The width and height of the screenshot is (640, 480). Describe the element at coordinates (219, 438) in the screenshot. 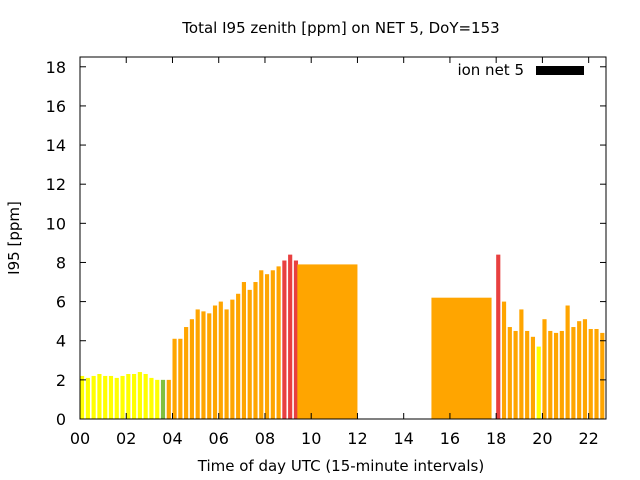

I see `x-tick-label-3: 06` at that location.